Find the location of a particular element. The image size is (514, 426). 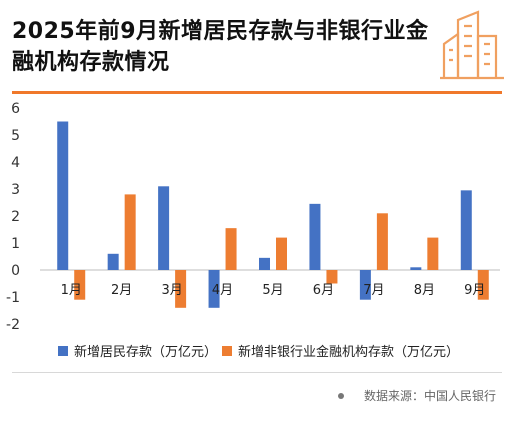

x-tick-label: 5月 is located at coordinates (272, 290).